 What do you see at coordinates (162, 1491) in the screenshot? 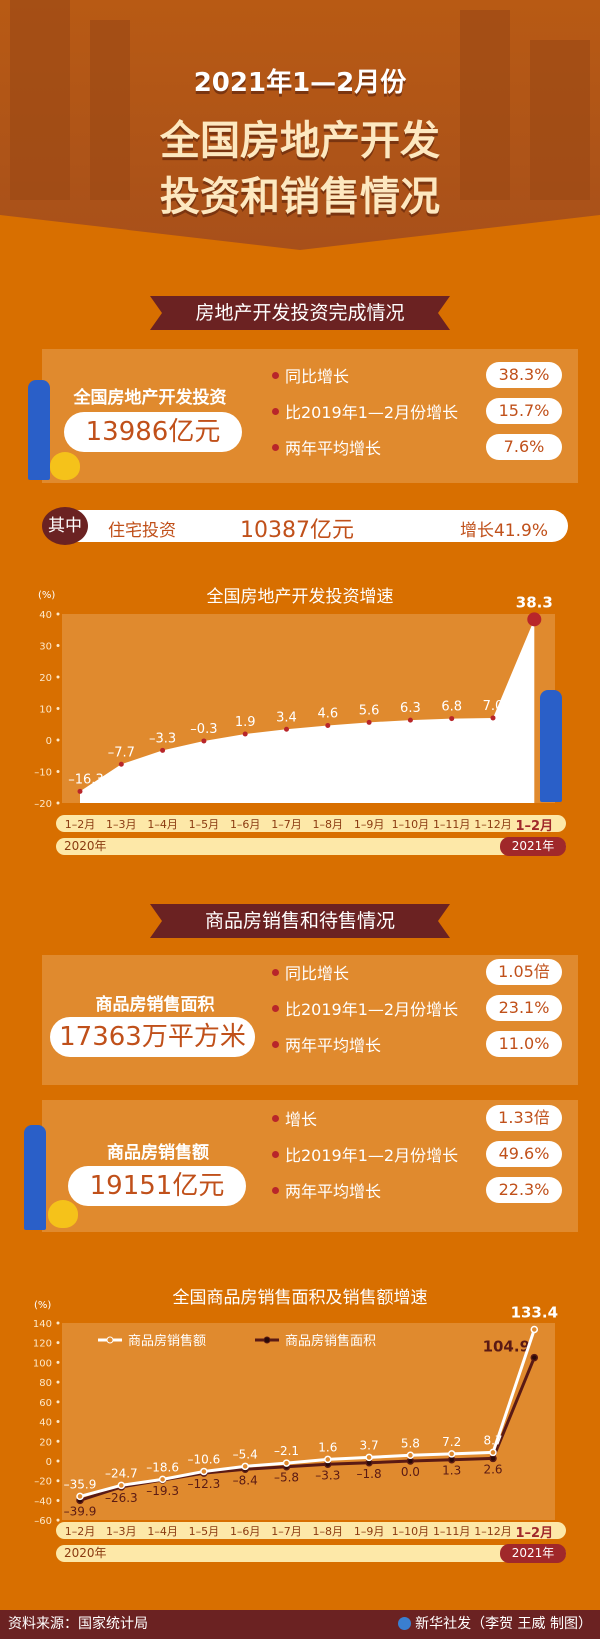
I see `data-label: –19.3` at bounding box center [162, 1491].